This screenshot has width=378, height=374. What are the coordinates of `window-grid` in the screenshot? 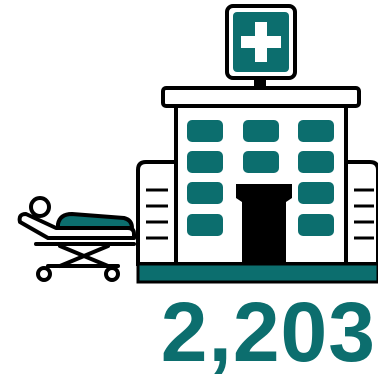 It's located at (260, 178).